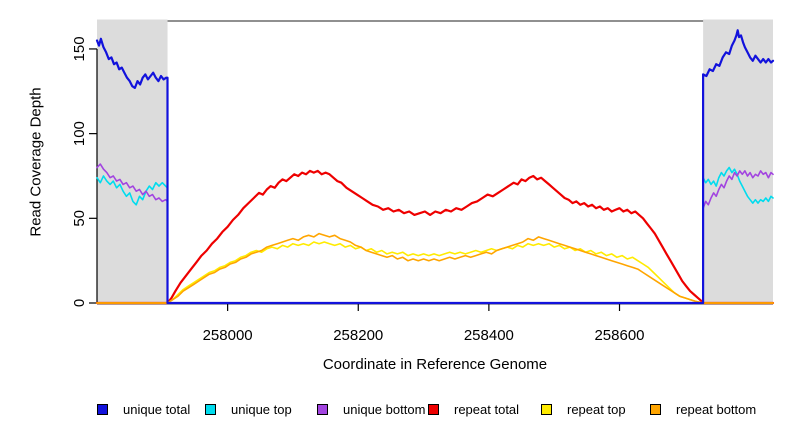 The width and height of the screenshot is (792, 432). What do you see at coordinates (546, 409) in the screenshot?
I see `legend-swatch-repeat-top` at bounding box center [546, 409].